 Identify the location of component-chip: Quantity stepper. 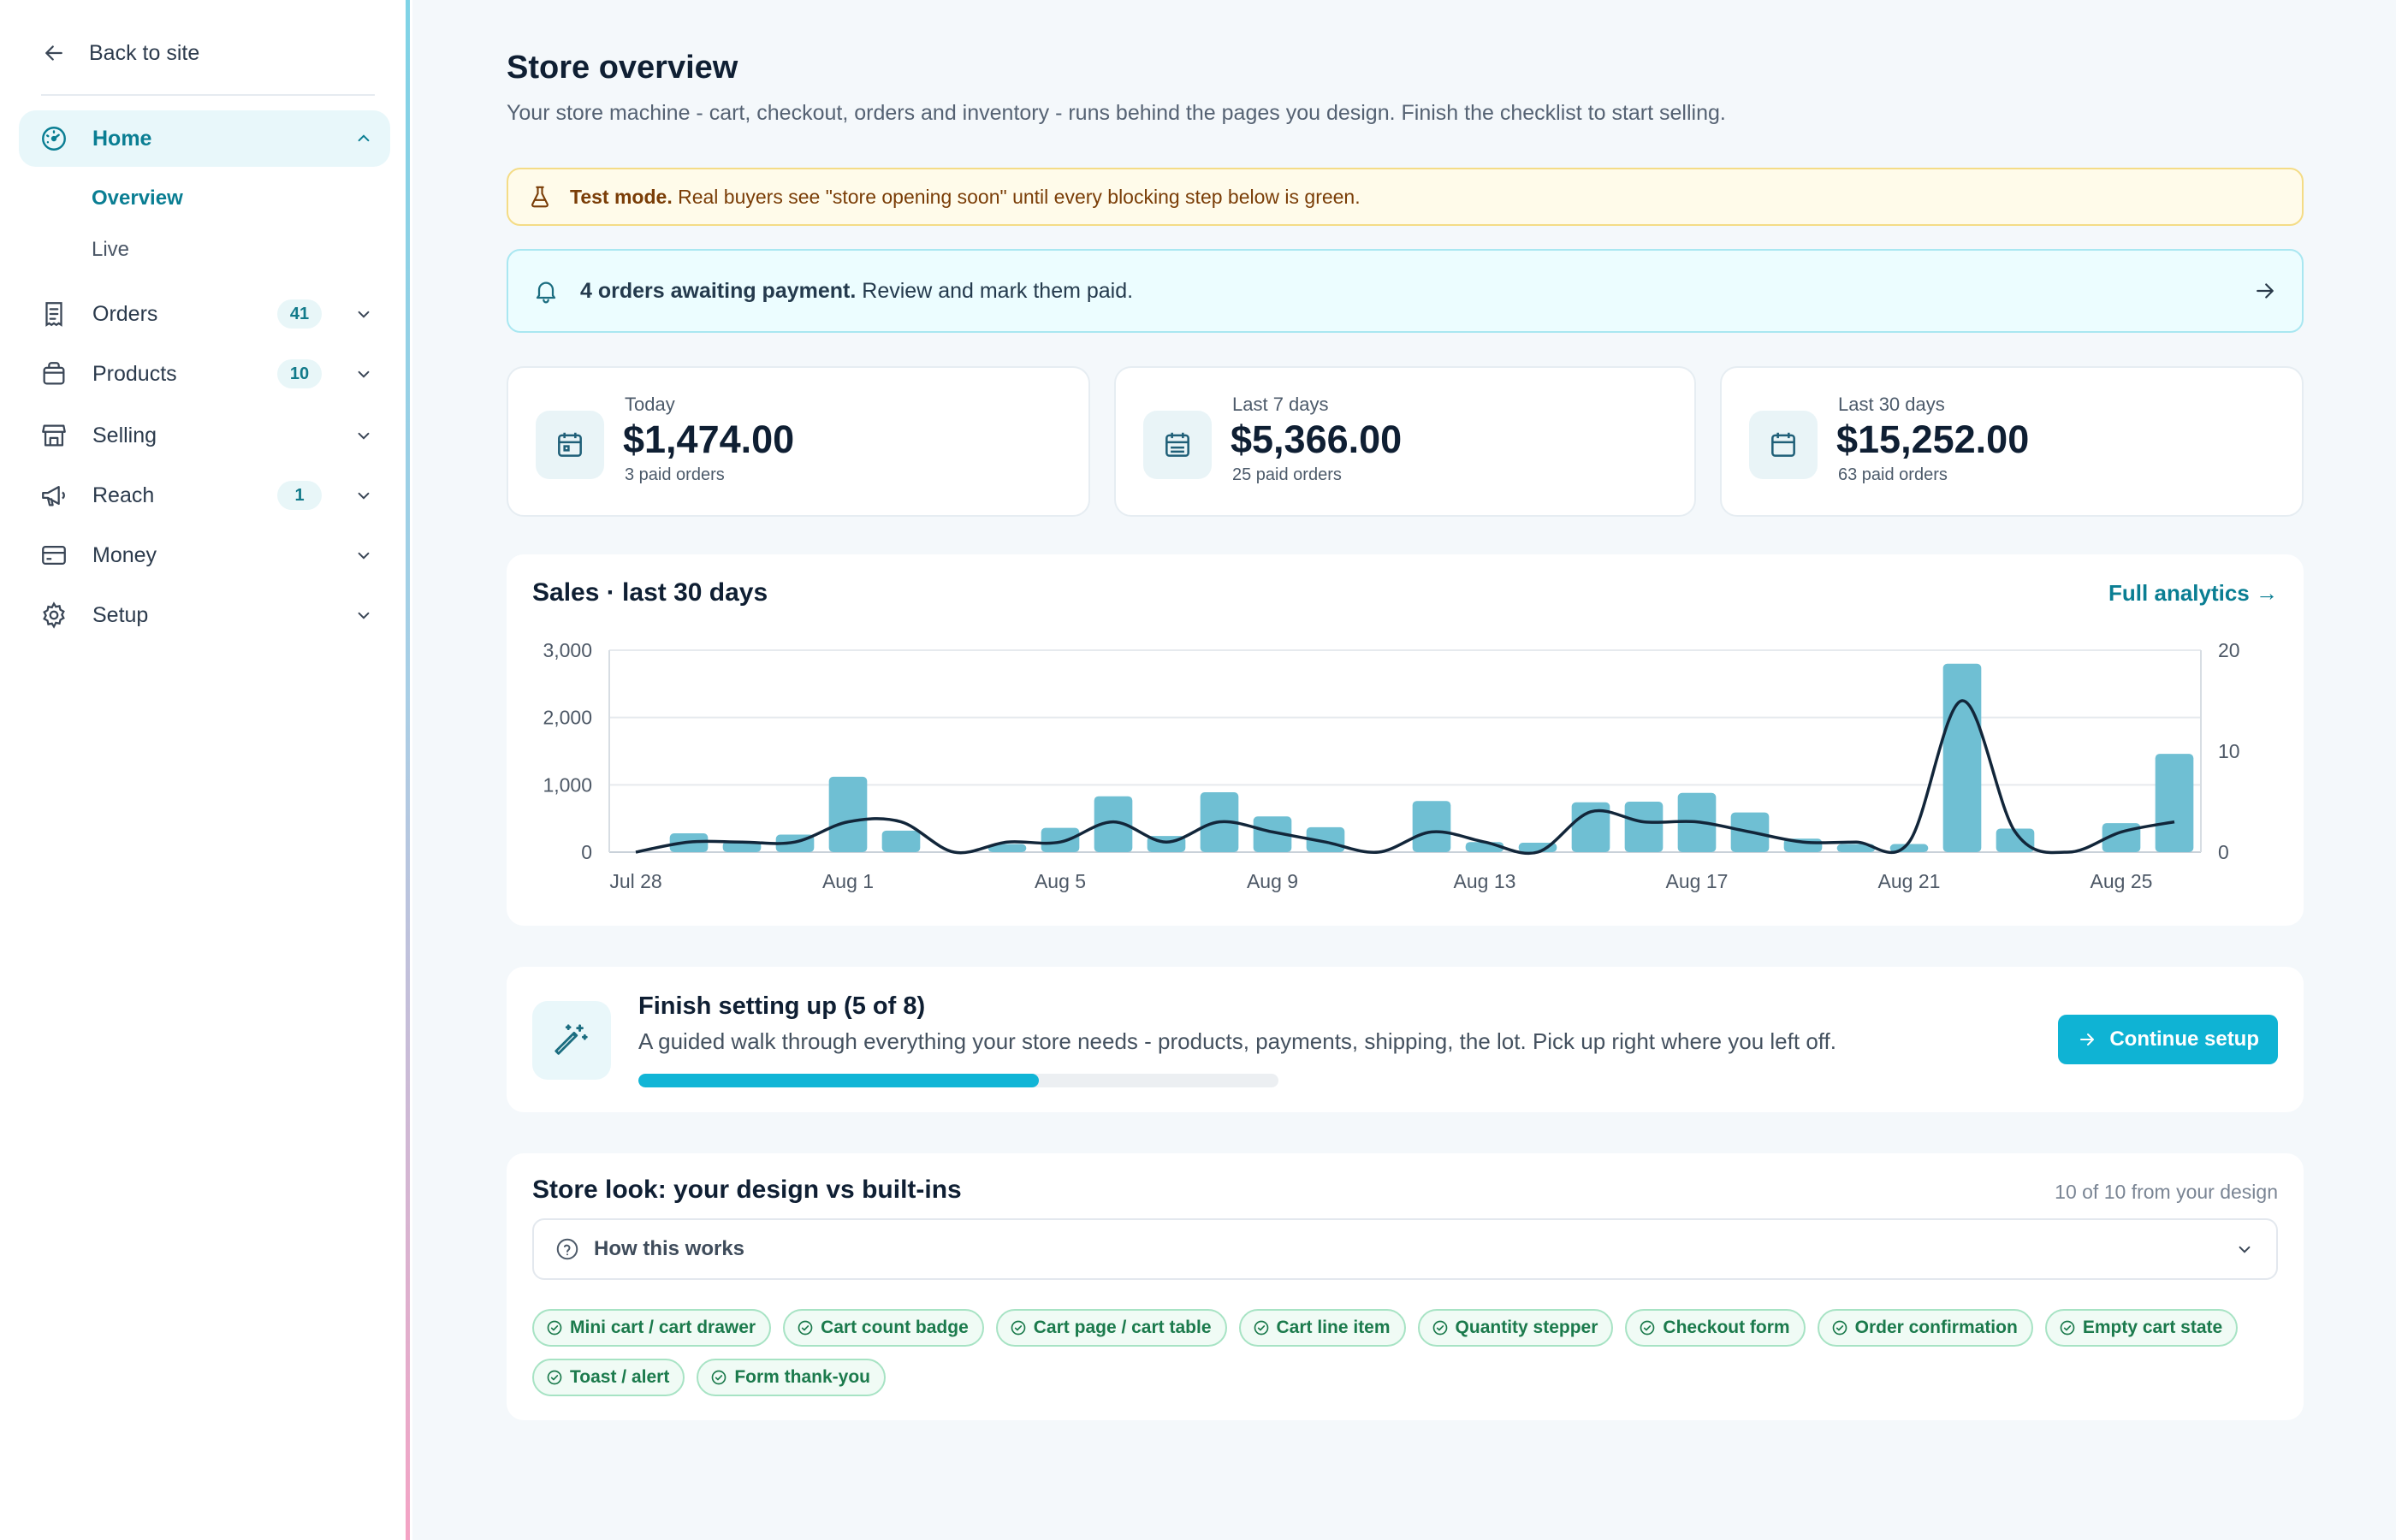
(1515, 1328).